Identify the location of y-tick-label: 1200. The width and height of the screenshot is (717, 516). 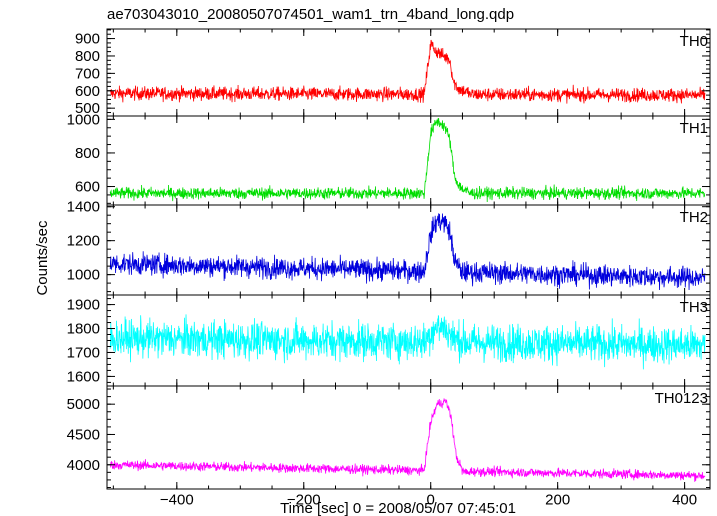
(83, 241).